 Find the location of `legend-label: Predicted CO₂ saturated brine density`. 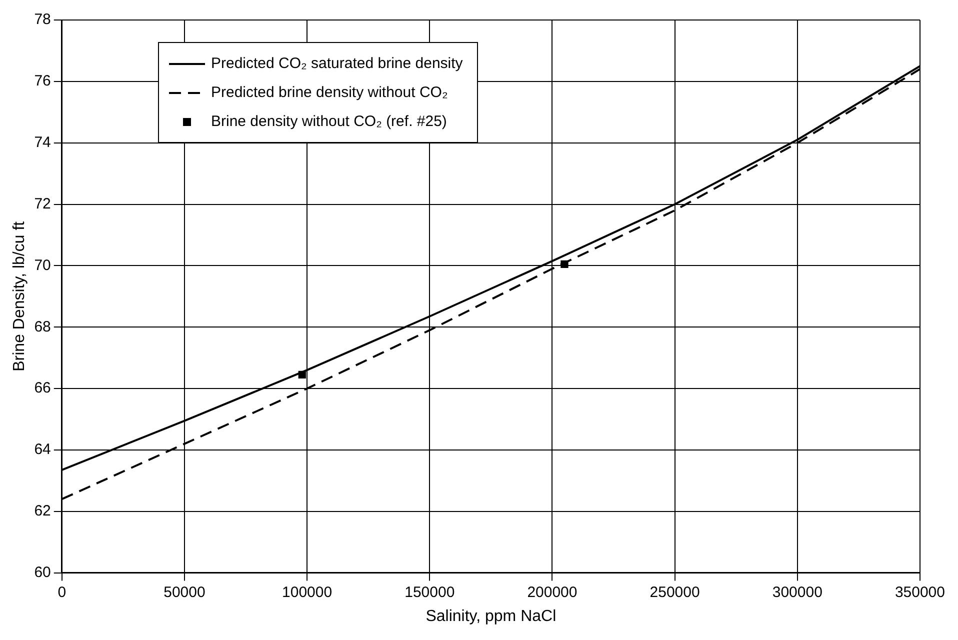

legend-label: Predicted CO₂ saturated brine density is located at coordinates (337, 63).